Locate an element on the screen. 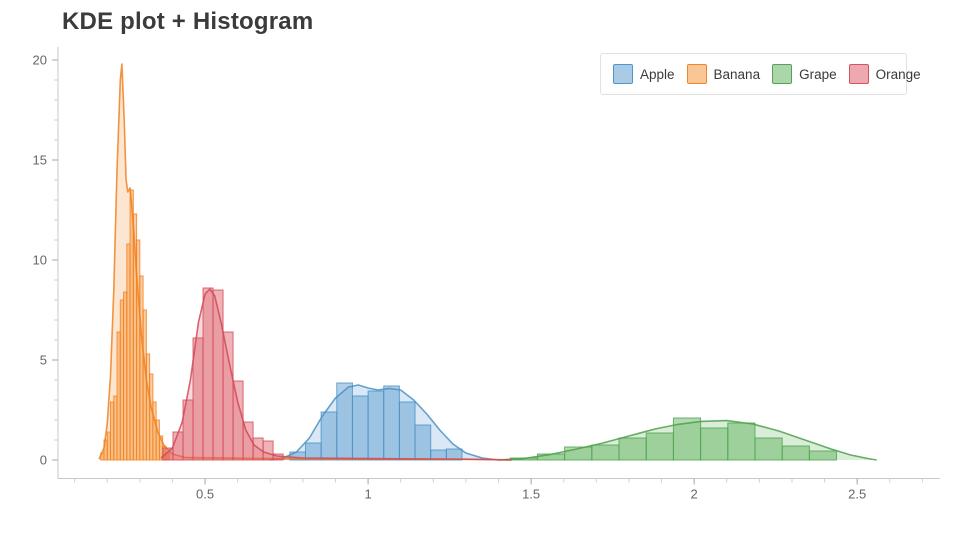  x-axis-tick-label: 2.5 is located at coordinates (857, 494).